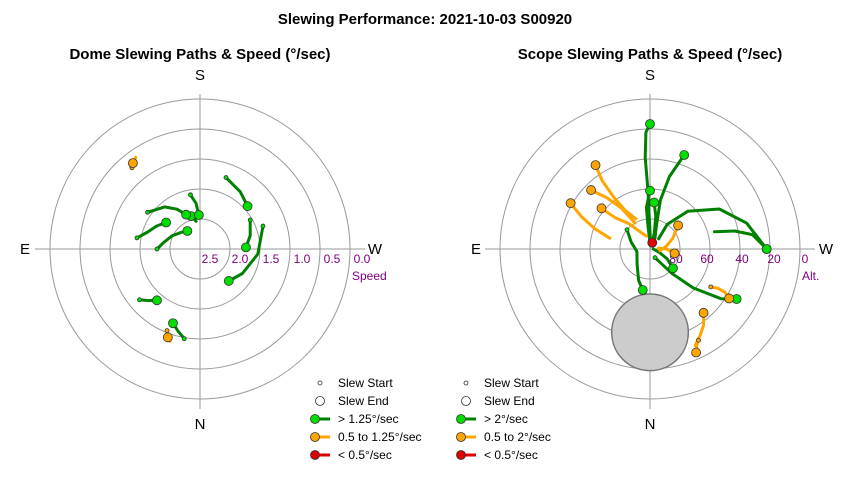  I want to click on scope-axis-label: Alt., so click(810, 276).